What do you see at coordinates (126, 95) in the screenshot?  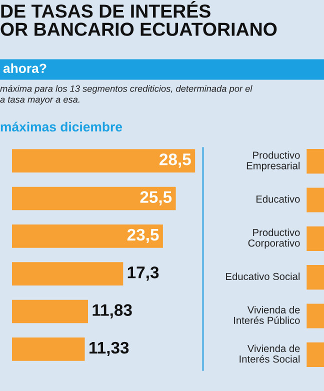 I see `text: máxima para los 13 segmentos crediticios, determinada por el a tasa mayor a esa.` at bounding box center [126, 95].